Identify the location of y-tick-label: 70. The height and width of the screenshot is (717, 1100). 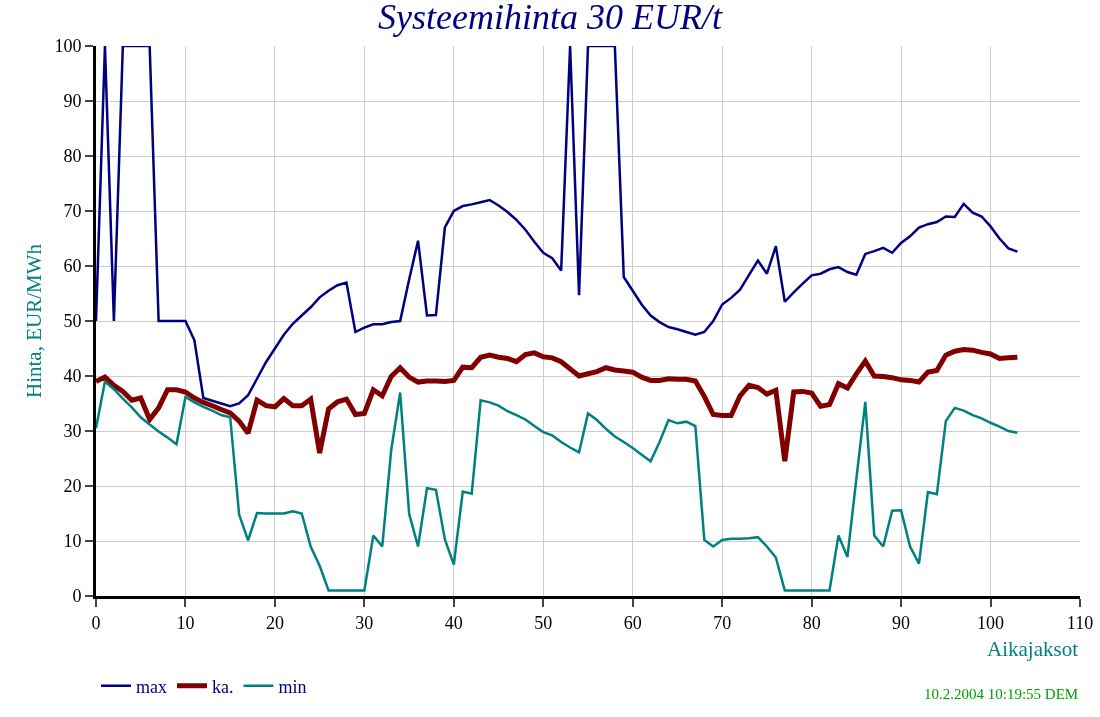
(72, 211).